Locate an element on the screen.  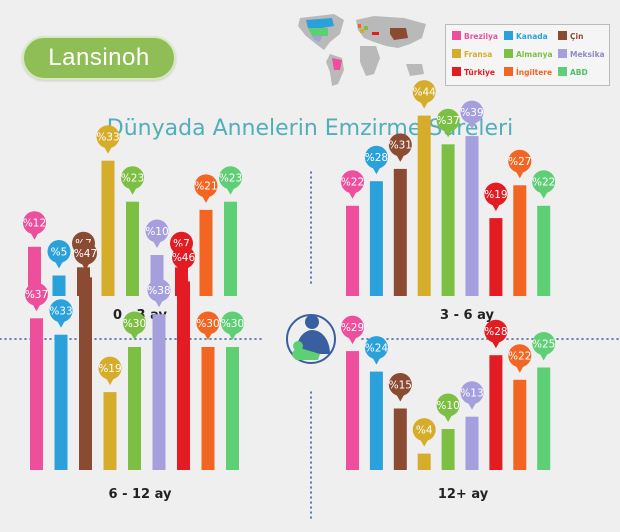
data-label: %38 is located at coordinates (158, 291).